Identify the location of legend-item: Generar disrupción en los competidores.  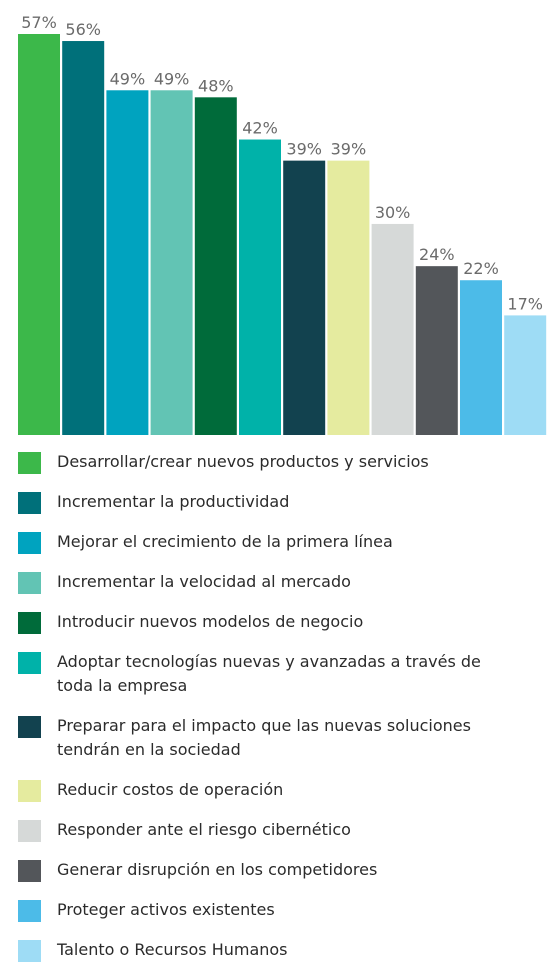
(278, 870).